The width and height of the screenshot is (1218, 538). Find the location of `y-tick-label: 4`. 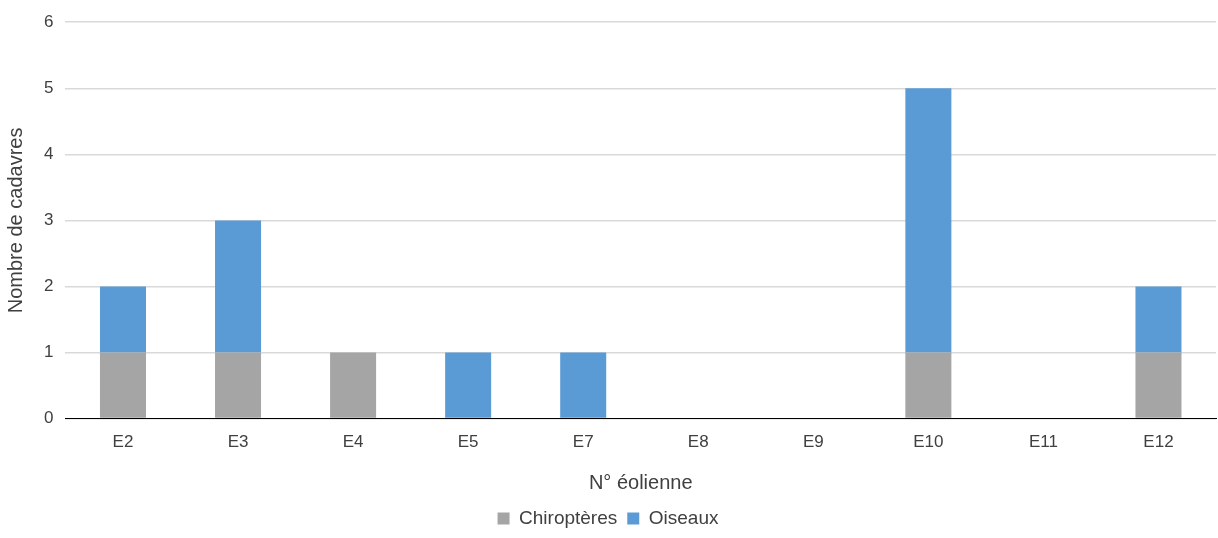

y-tick-label: 4 is located at coordinates (48, 154).